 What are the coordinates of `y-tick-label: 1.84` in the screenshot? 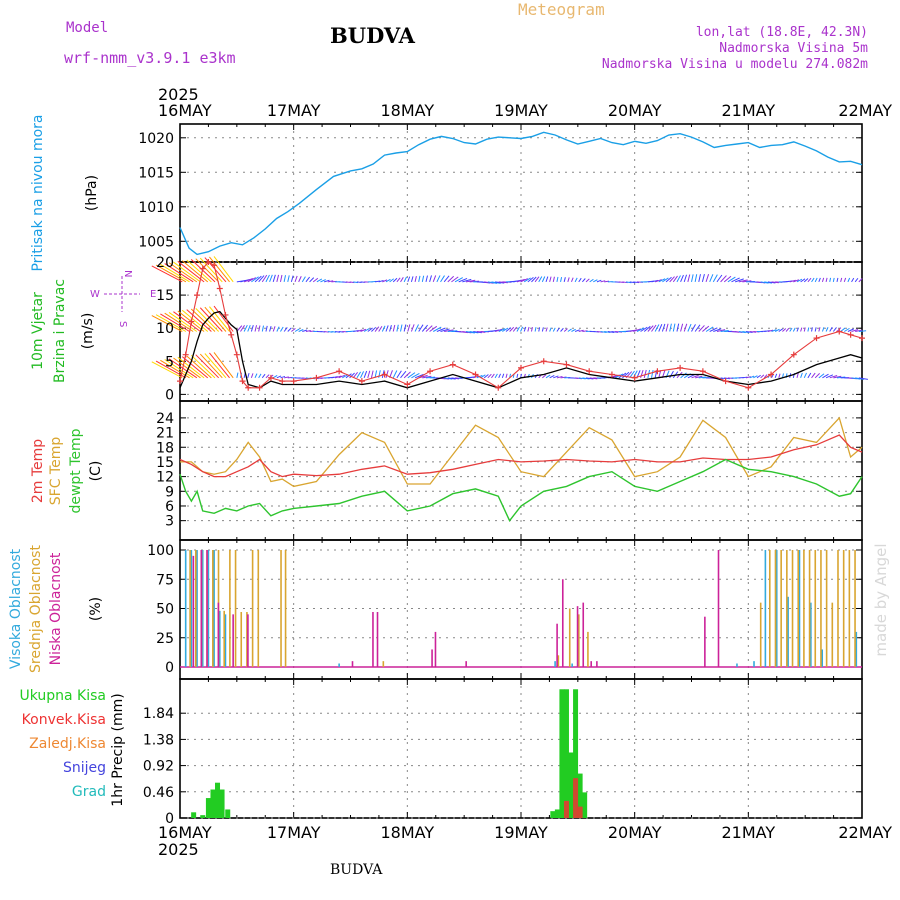 It's located at (158, 714).